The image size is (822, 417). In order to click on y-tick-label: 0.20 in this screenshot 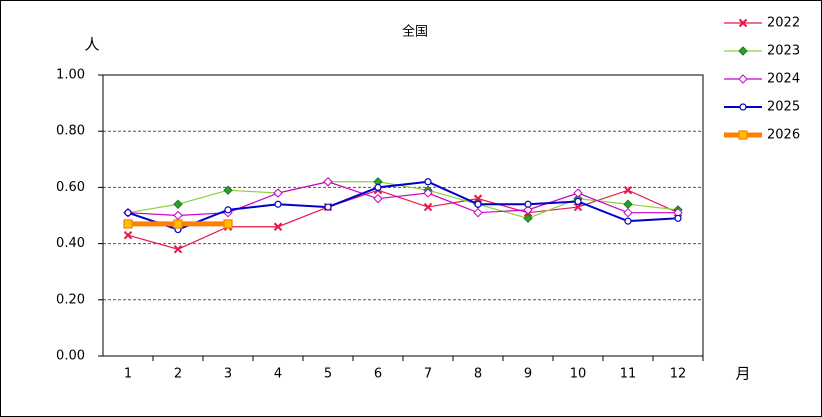, I will do `click(70, 299)`.